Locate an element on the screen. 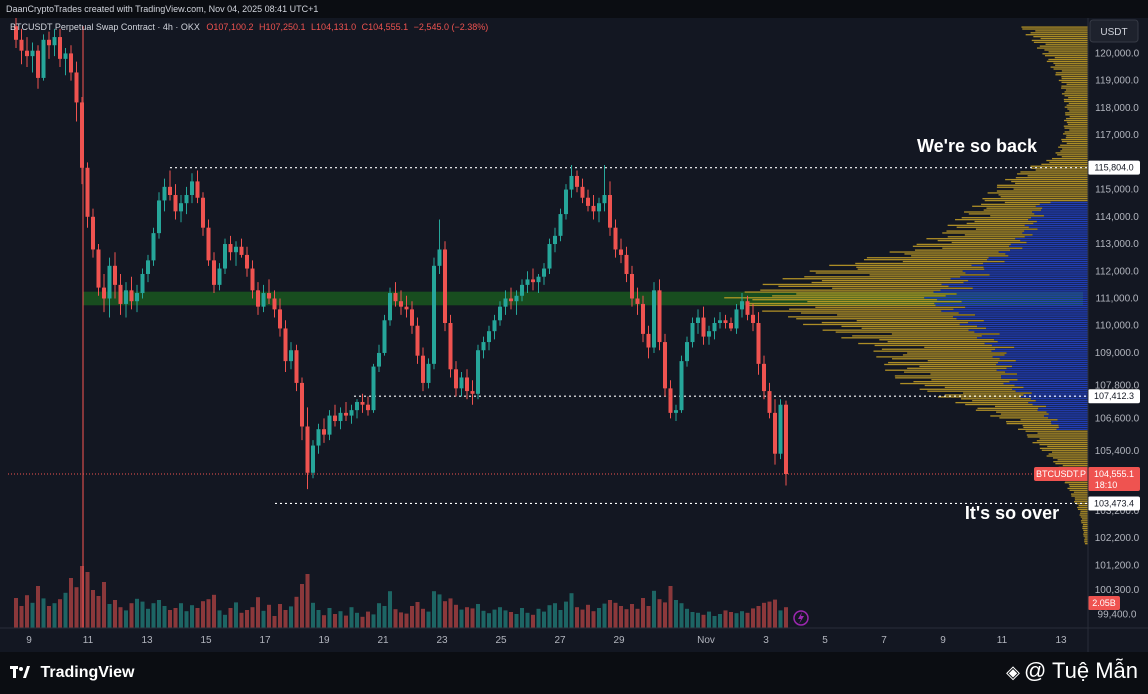 The image size is (1148, 694). currency-box is located at coordinates (1114, 31).